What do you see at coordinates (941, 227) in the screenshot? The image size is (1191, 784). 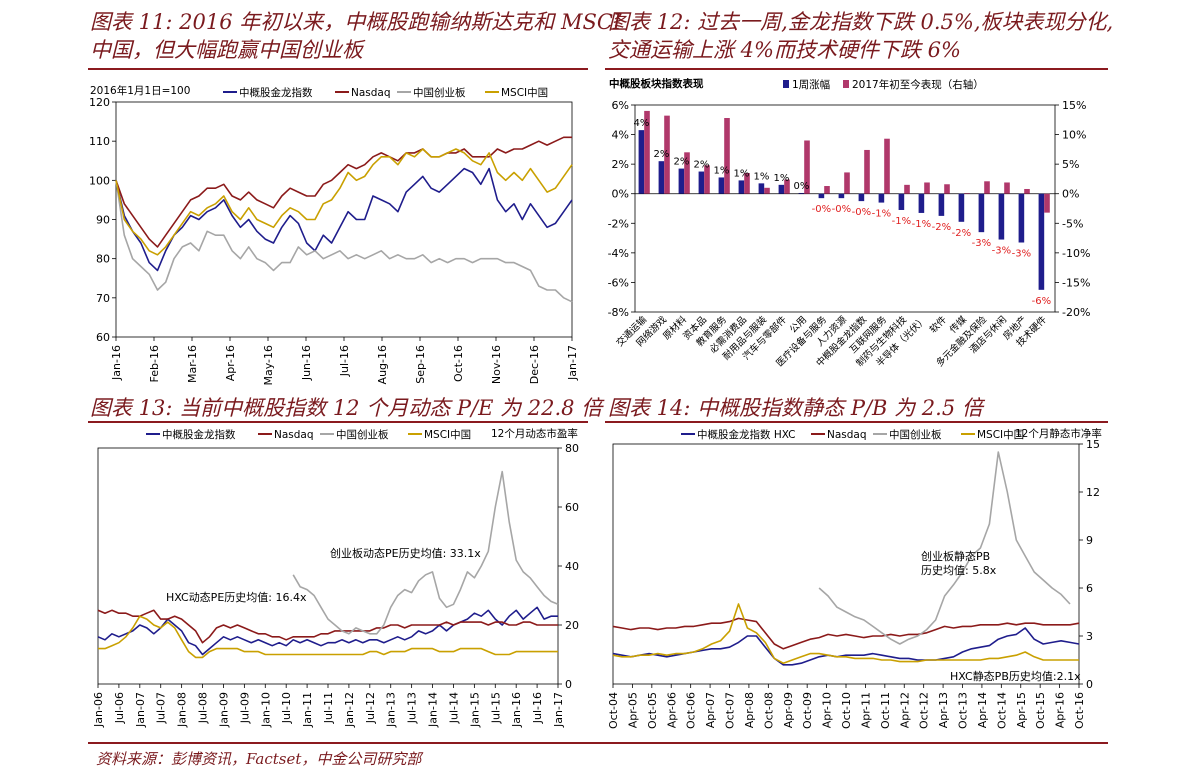 I see `fig12-data-label: -2%` at bounding box center [941, 227].